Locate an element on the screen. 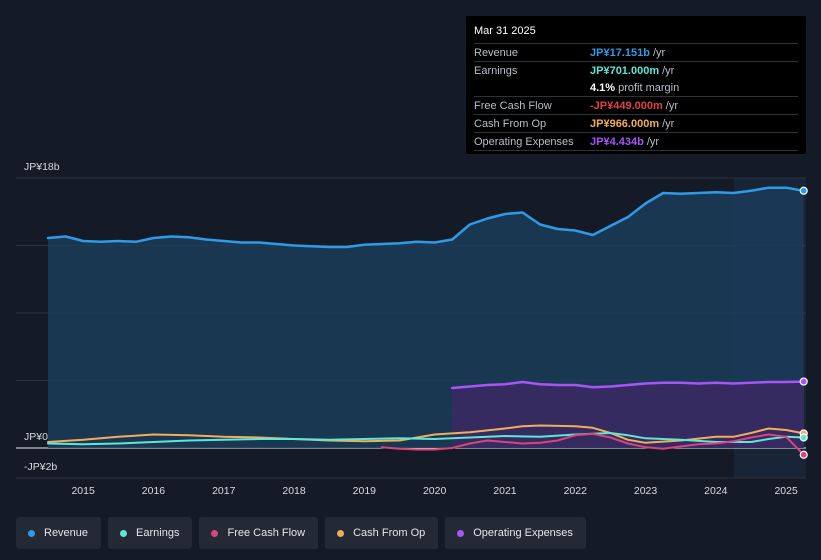  legend-item-revenue: Revenue is located at coordinates (59, 533).